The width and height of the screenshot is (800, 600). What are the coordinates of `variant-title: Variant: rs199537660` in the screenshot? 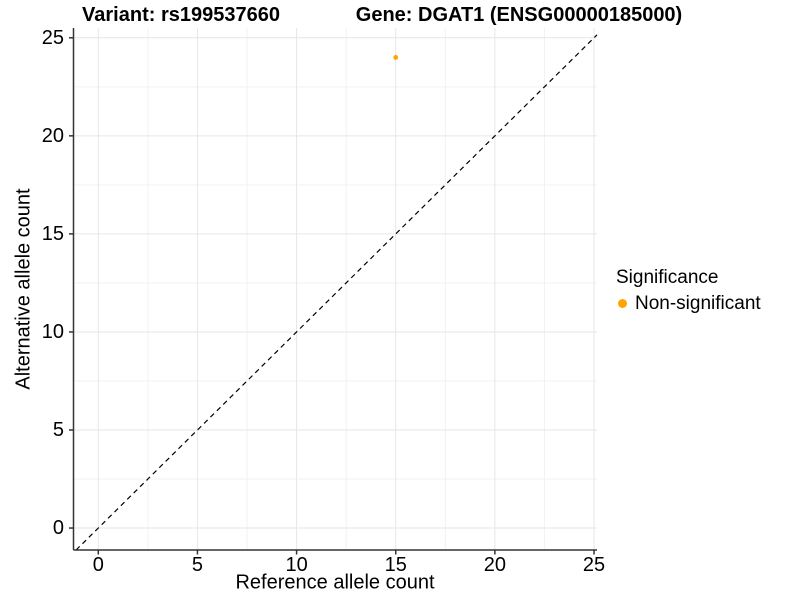 It's located at (181, 15).